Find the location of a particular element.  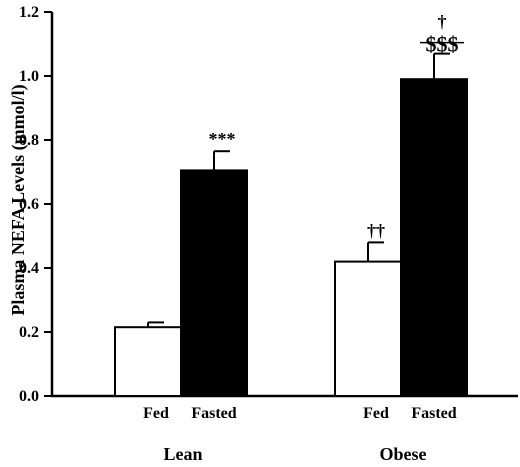

y-tick-label: 1.0 is located at coordinates (29, 76).